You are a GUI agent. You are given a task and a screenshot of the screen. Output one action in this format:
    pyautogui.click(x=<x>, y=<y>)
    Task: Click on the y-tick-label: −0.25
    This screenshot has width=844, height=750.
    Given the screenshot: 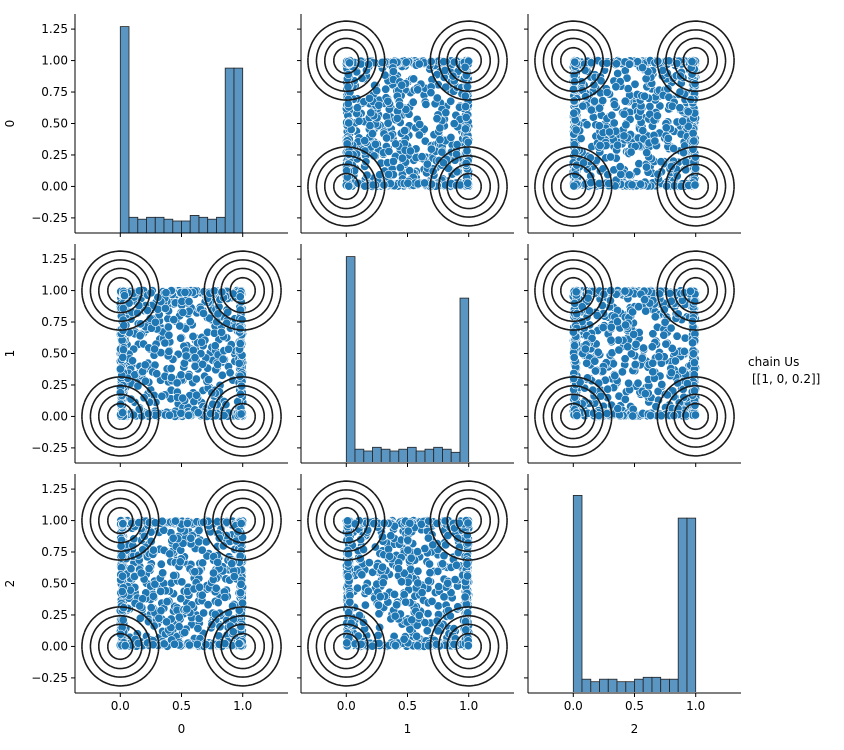 What is the action you would take?
    pyautogui.click(x=49, y=448)
    